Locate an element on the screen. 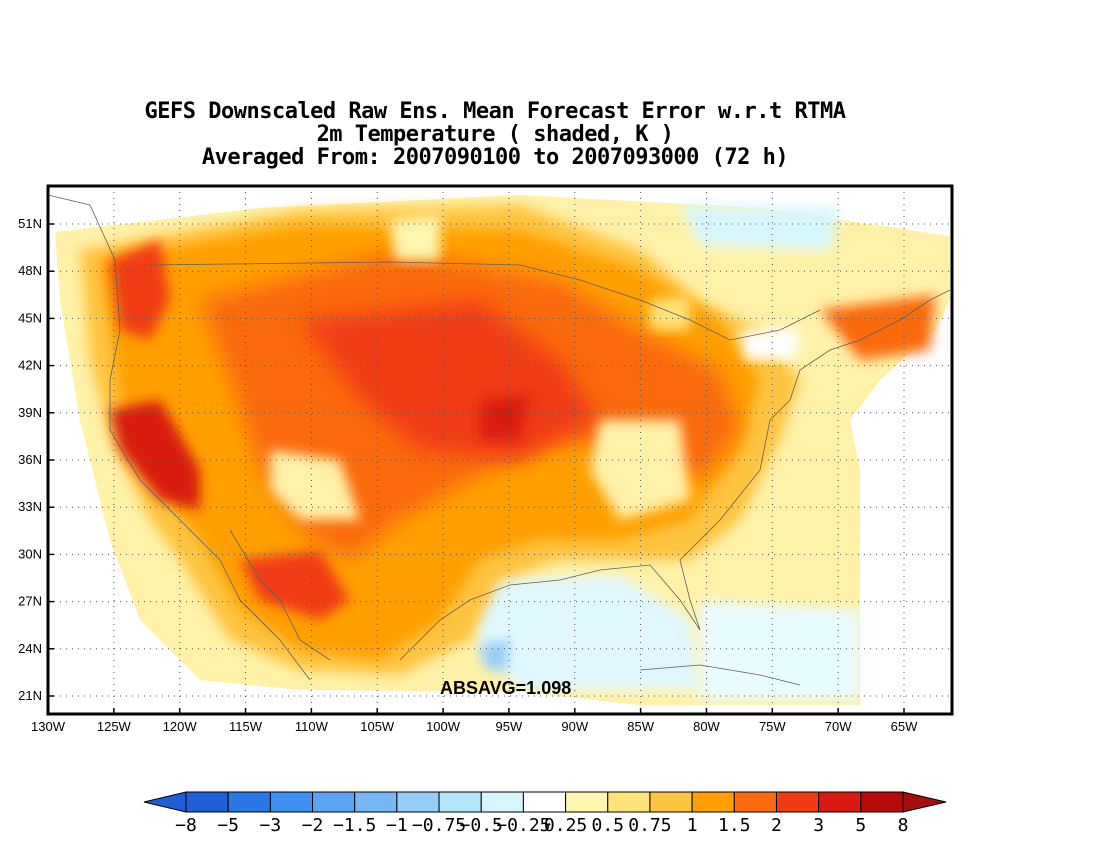  lat-tick-label: 39N is located at coordinates (30, 412).